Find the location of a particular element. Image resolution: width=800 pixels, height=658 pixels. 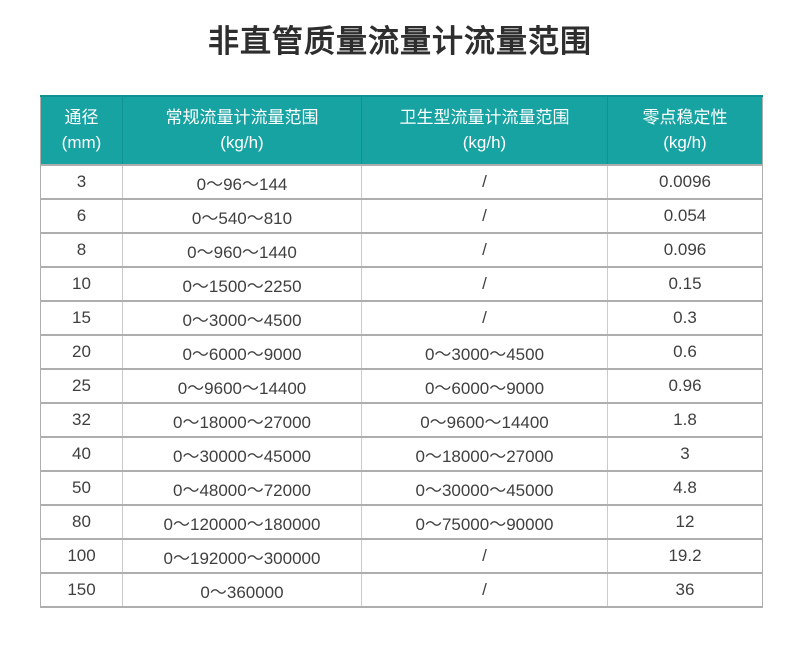

cell-diameter: 50 is located at coordinates (81, 487).